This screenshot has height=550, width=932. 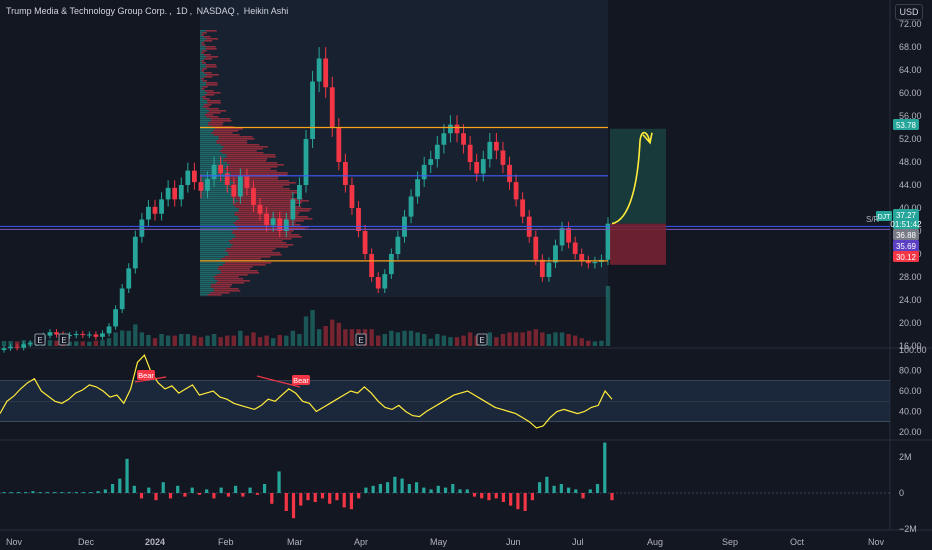 I want to click on interval: 1D, so click(x=182, y=11).